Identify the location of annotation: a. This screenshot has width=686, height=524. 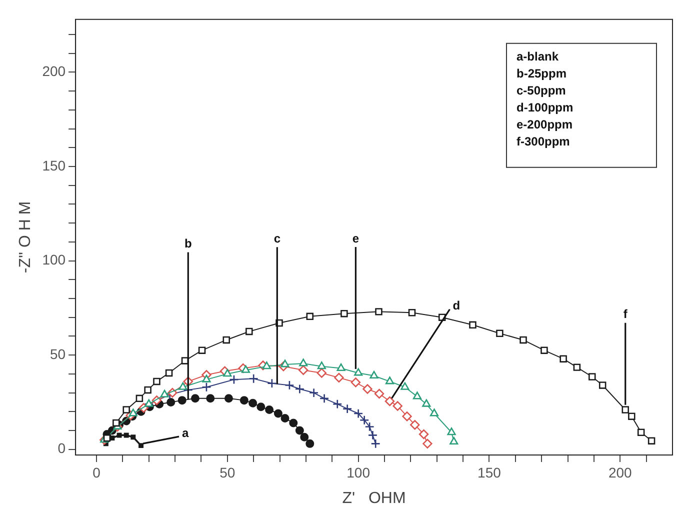
(186, 433).